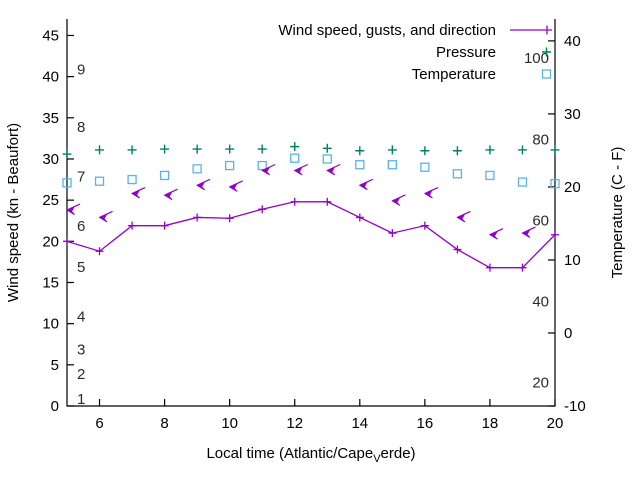 The image size is (640, 480). What do you see at coordinates (555, 423) in the screenshot?
I see `x-tick-label: 20` at bounding box center [555, 423].